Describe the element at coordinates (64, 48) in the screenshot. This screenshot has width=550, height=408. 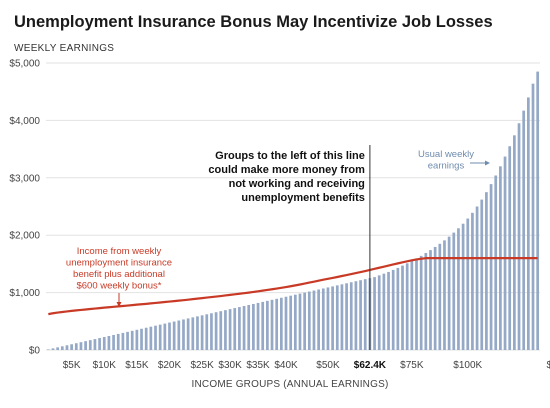
I see `y-axis-label: WEEKLY EARNINGS` at that location.